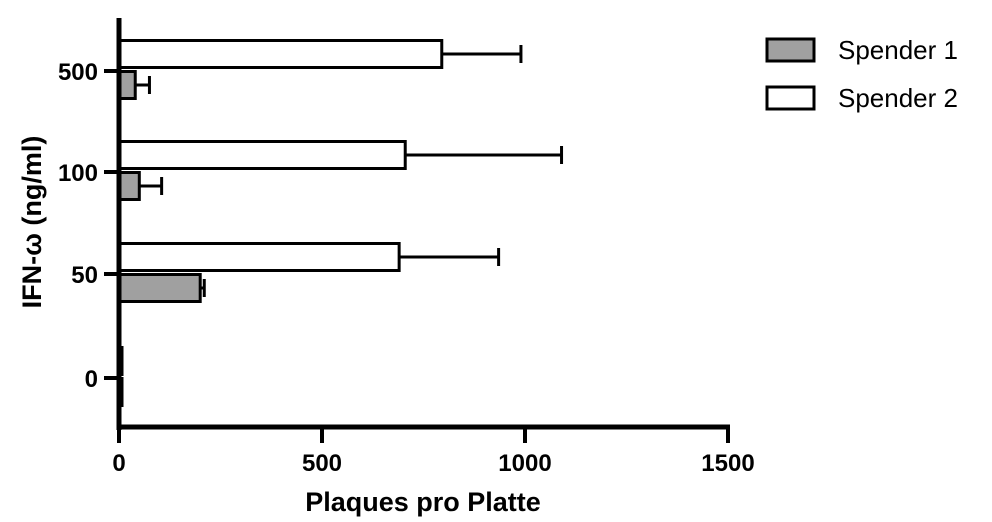  What do you see at coordinates (78, 173) in the screenshot?
I see `y-tick-label-100: 100` at bounding box center [78, 173].